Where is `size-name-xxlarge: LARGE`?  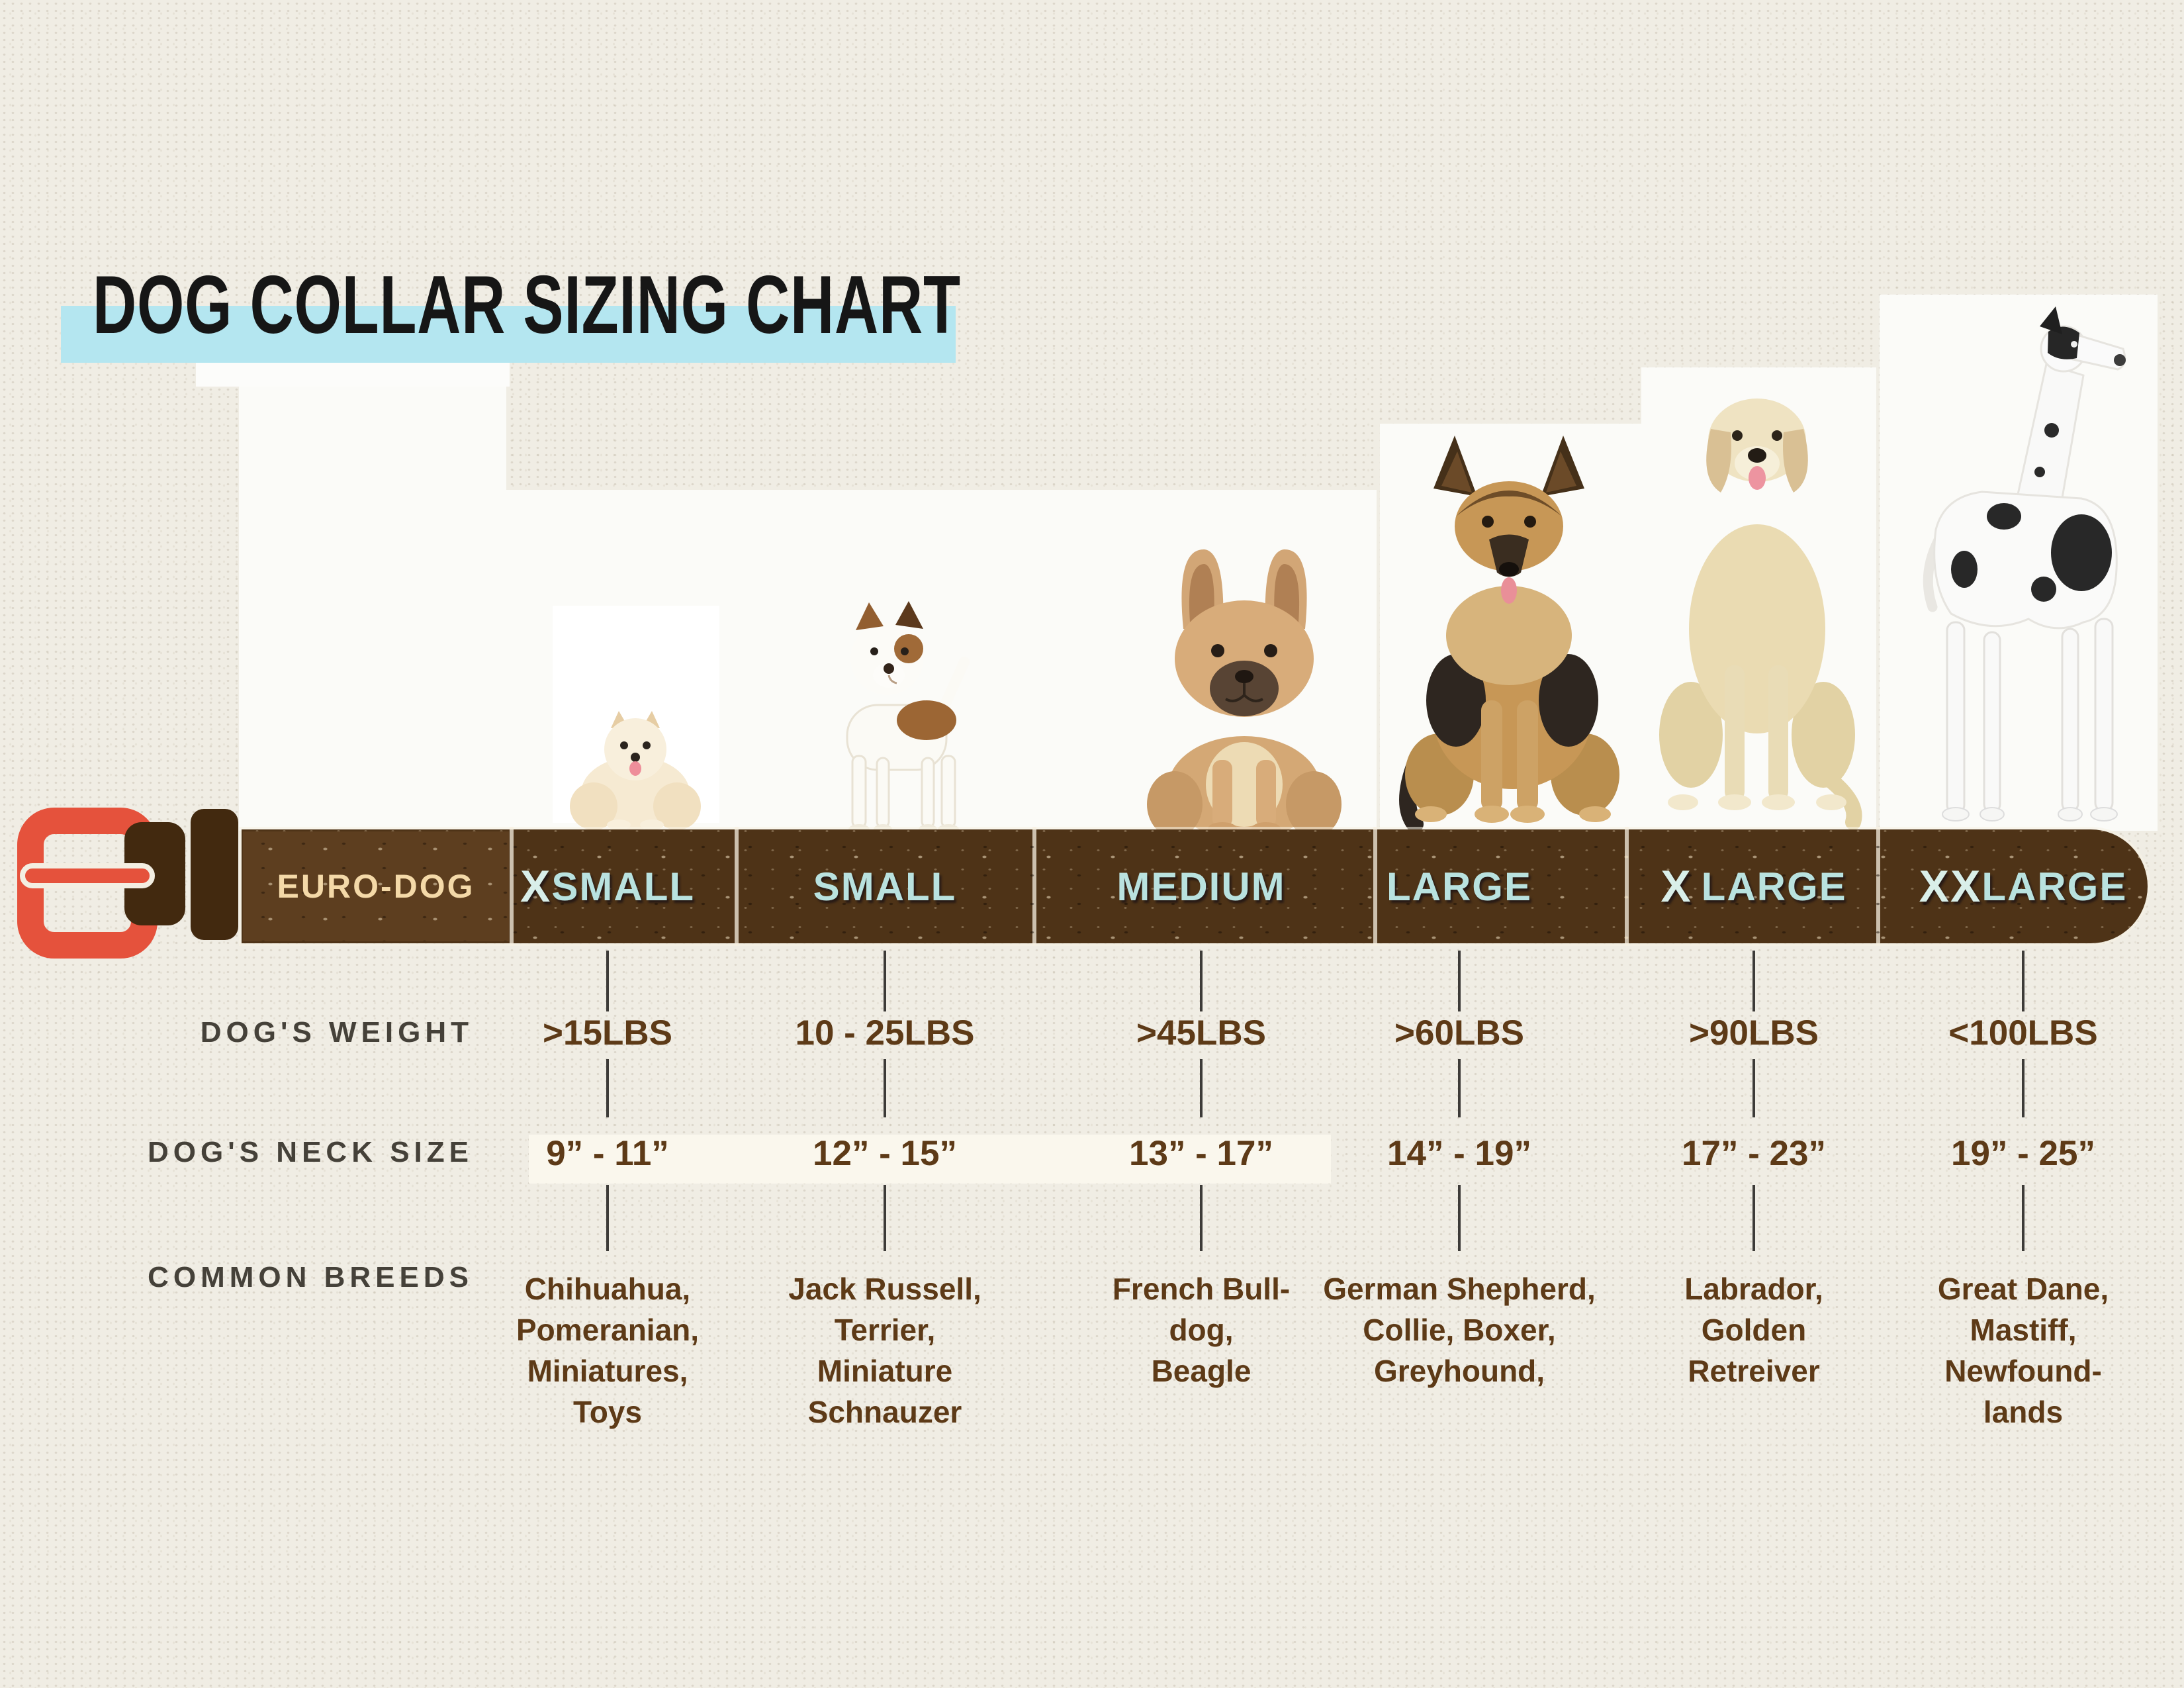
size-name-xxlarge: LARGE is located at coordinates (2054, 887).